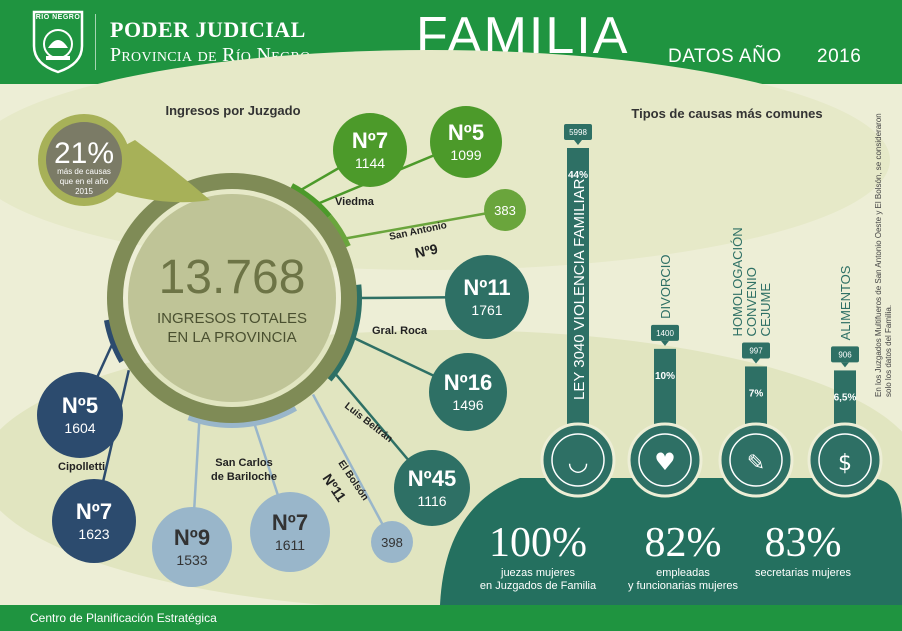 Image resolution: width=902 pixels, height=631 pixels. Describe the element at coordinates (751, 301) in the screenshot. I see `bar-category-label: CONVENIO` at that location.